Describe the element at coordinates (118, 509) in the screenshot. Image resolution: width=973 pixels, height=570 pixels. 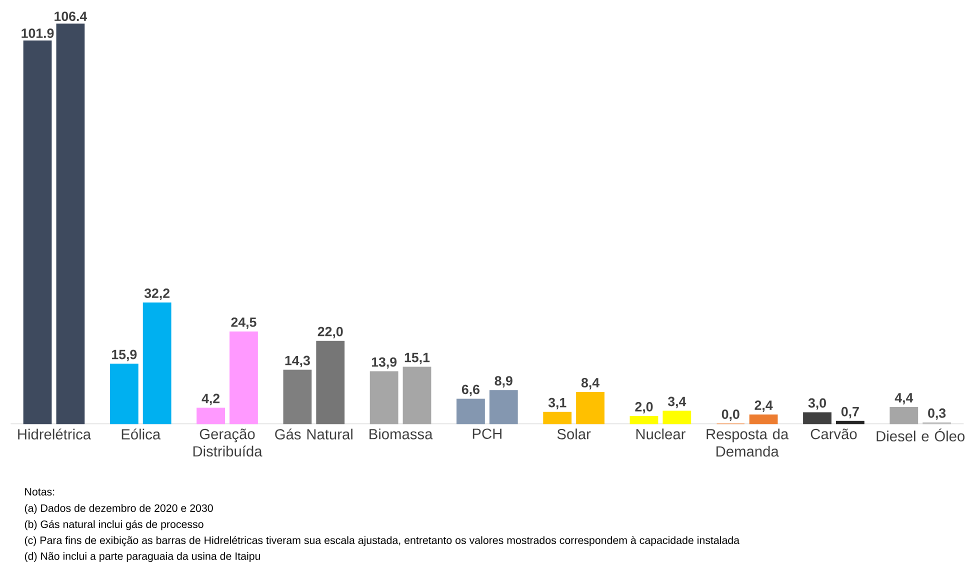
I see `text: (a) Dados de dezembro de 2020 e 2030` at that location.